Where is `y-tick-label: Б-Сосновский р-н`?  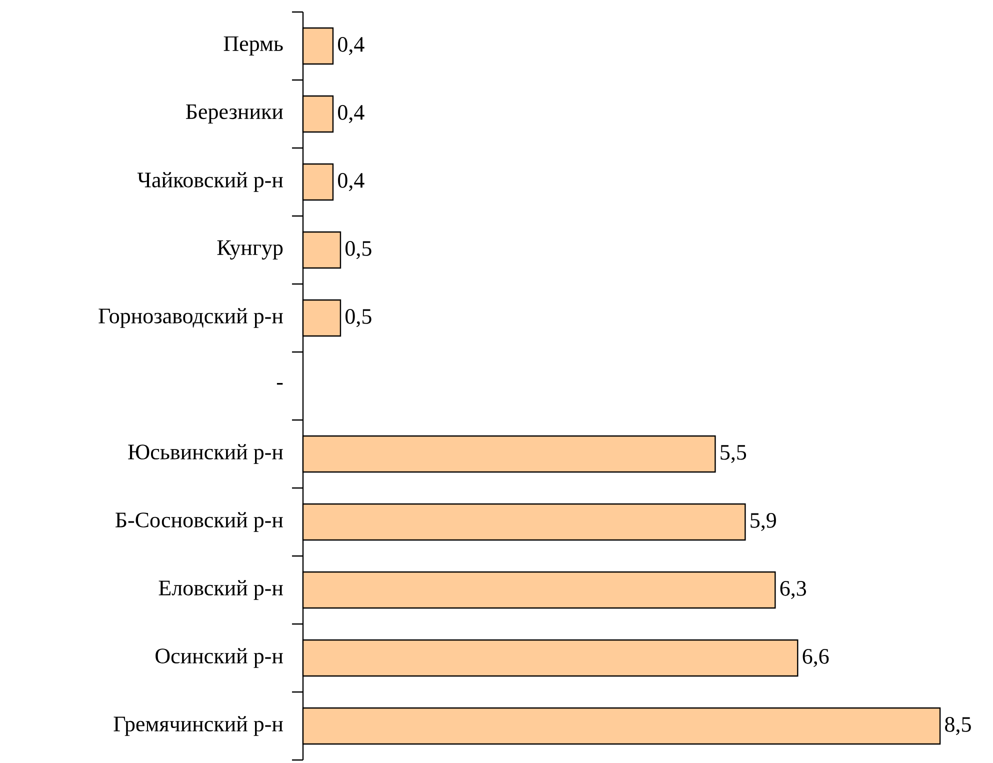
y-tick-label: Б-Сосновский р-н is located at coordinates (199, 522).